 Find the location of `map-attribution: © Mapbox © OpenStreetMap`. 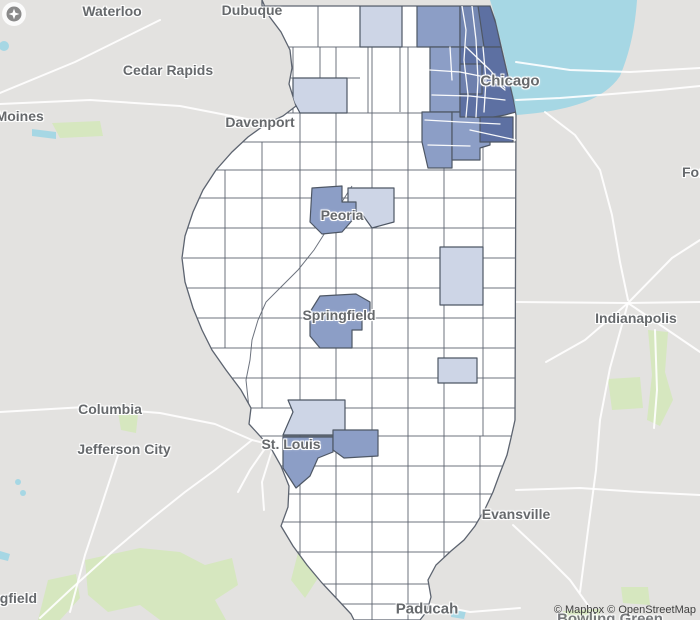

map-attribution: © Mapbox © OpenStreetMap is located at coordinates (624, 610).